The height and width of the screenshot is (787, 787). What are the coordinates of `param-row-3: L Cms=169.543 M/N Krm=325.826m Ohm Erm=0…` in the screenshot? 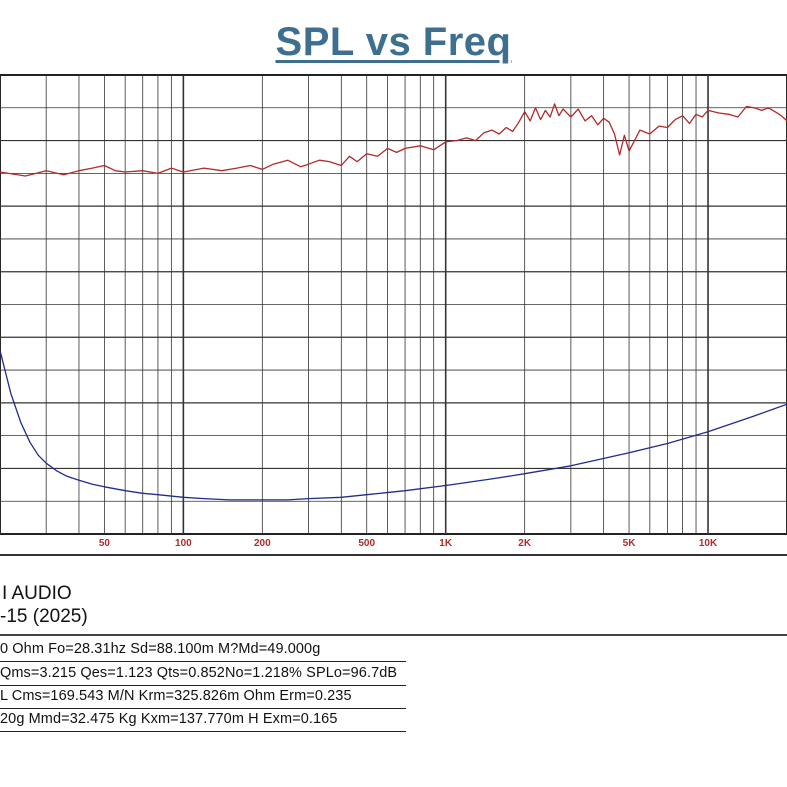 It's located at (176, 696).